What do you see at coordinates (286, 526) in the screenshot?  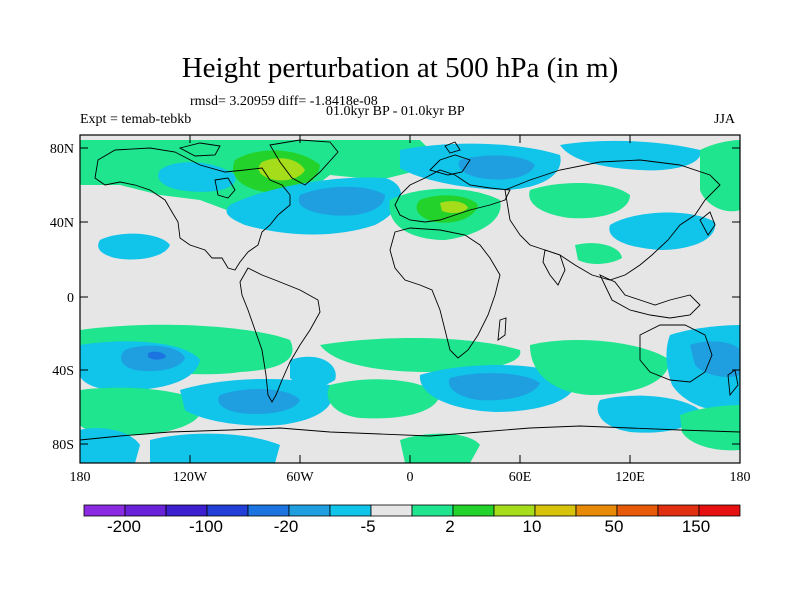 I see `colorbar-label: -20` at bounding box center [286, 526].